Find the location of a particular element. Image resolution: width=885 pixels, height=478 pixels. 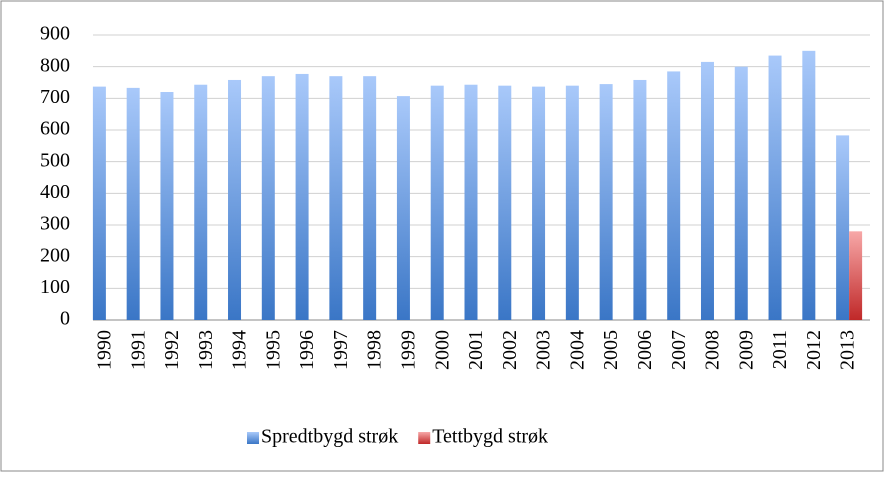

x-tick-label: 1995 is located at coordinates (273, 350).